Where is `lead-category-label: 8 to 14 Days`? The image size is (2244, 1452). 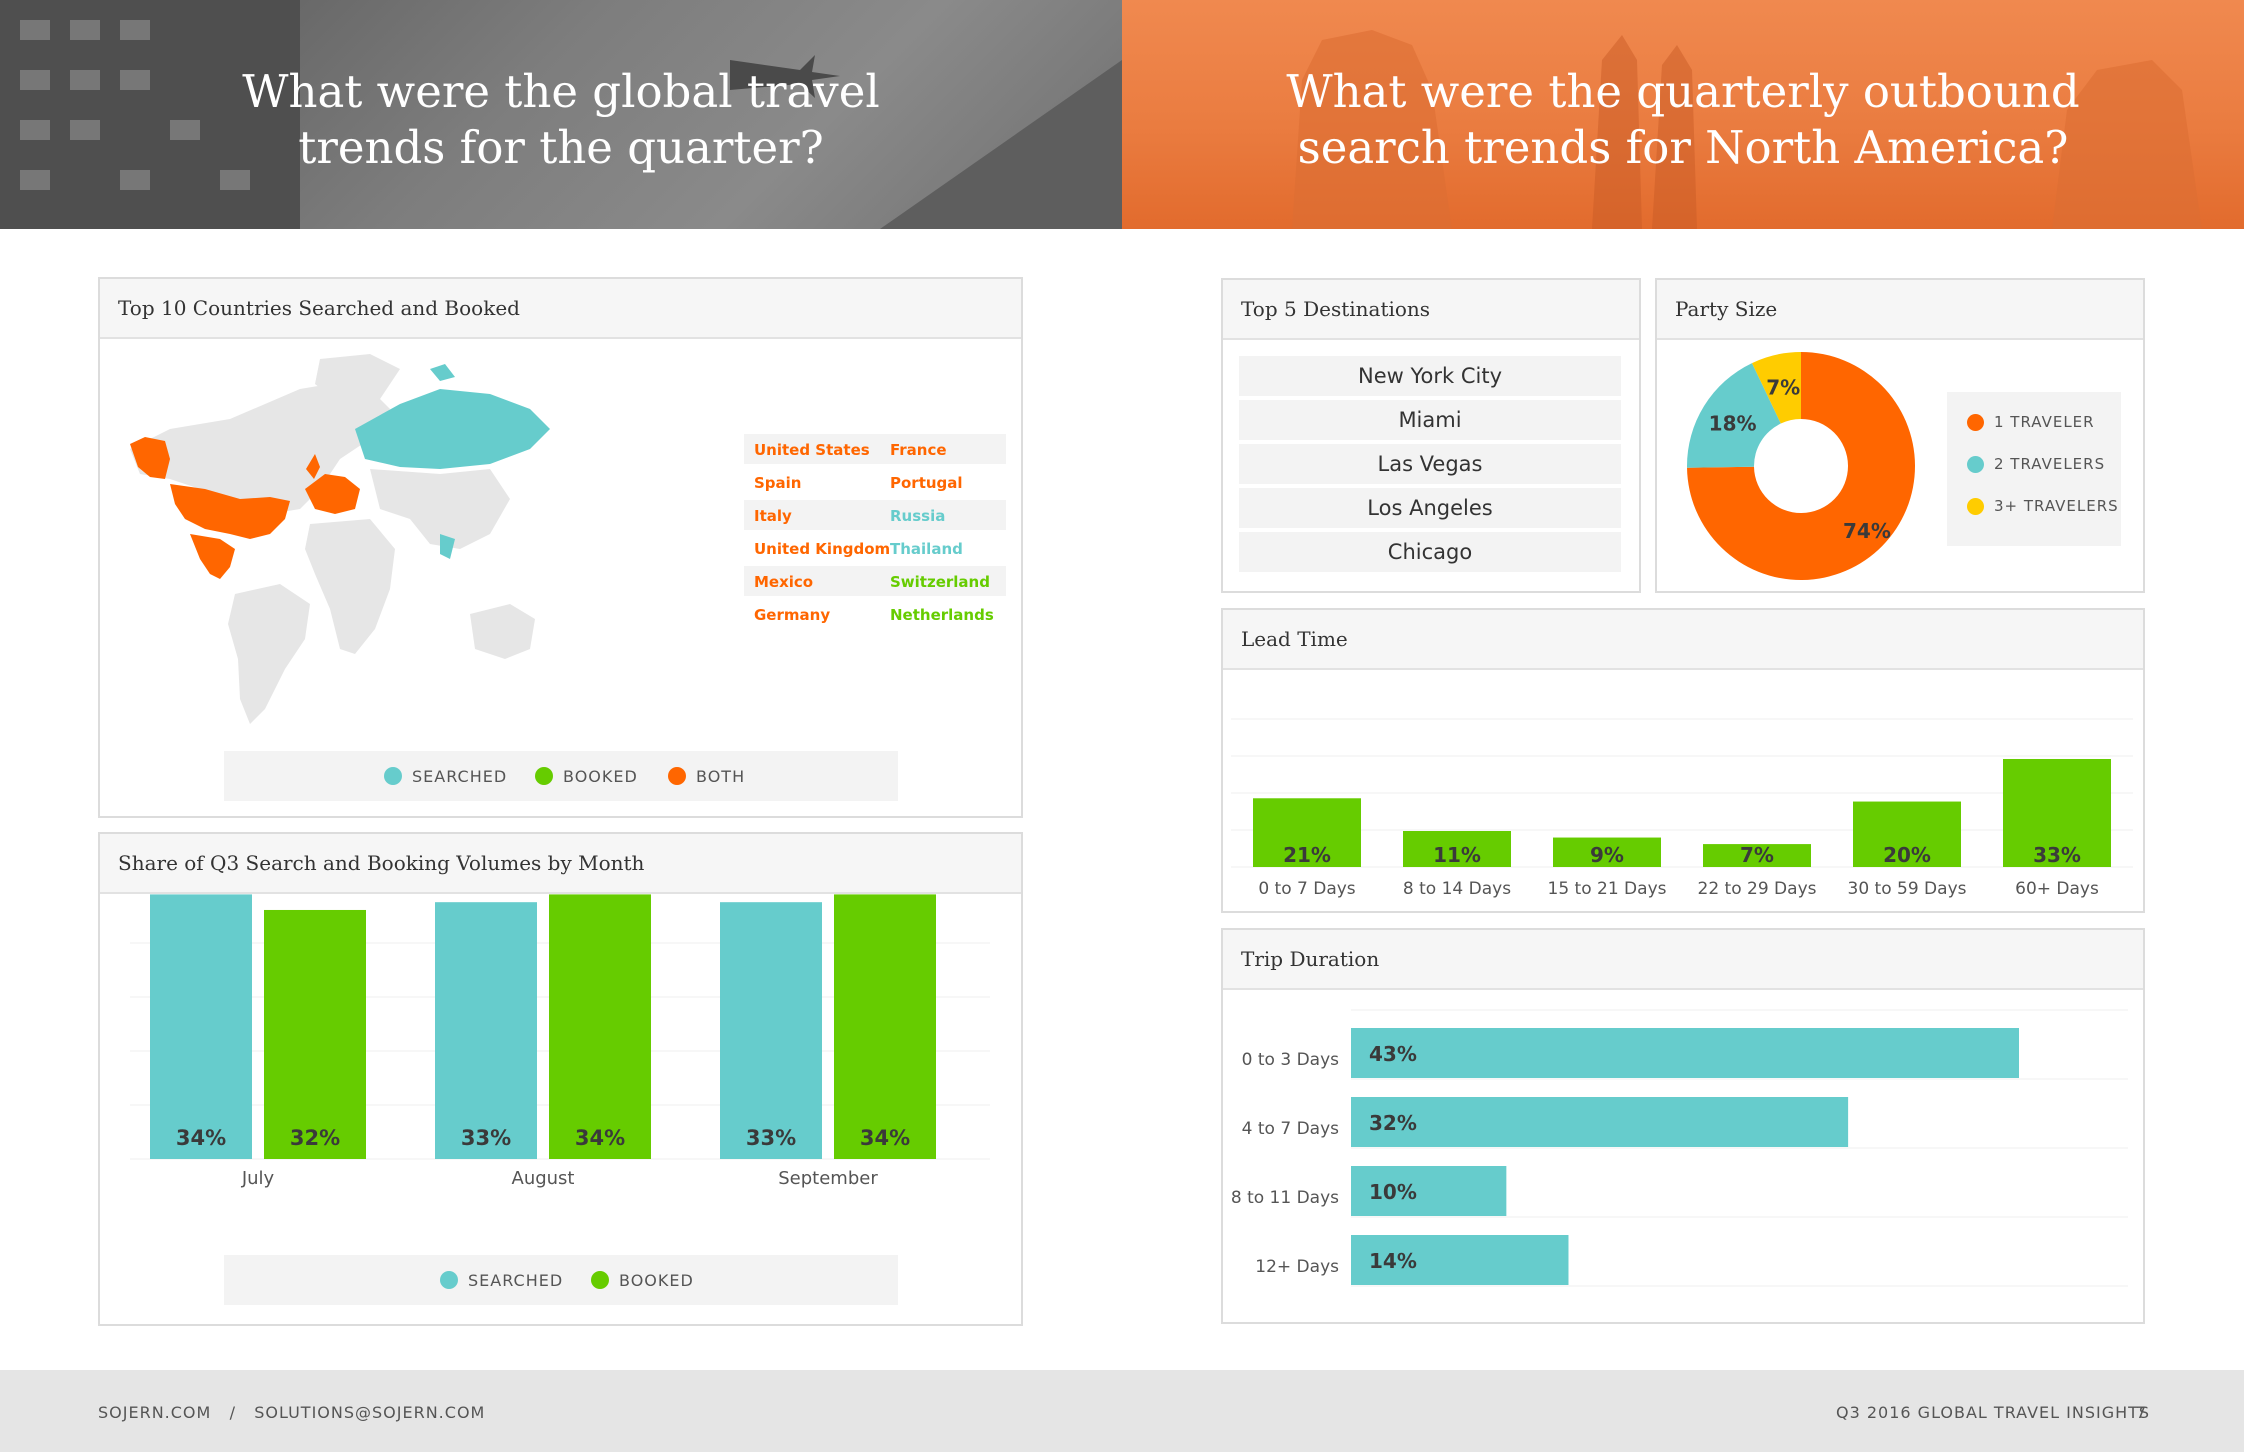 lead-category-label: 8 to 14 Days is located at coordinates (1457, 889).